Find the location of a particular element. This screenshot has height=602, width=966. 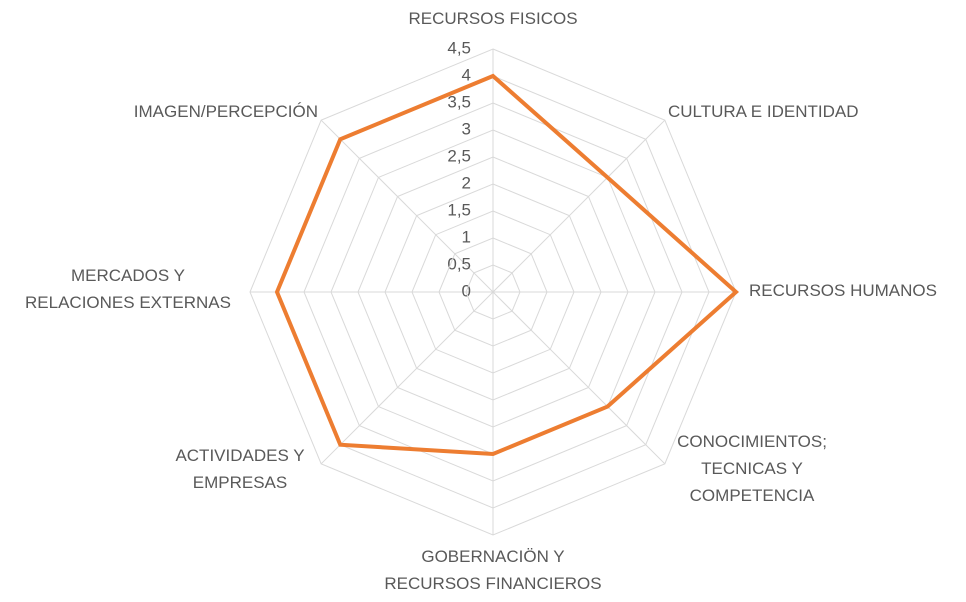

category-label: RECURSOS FISICOS is located at coordinates (492, 18).